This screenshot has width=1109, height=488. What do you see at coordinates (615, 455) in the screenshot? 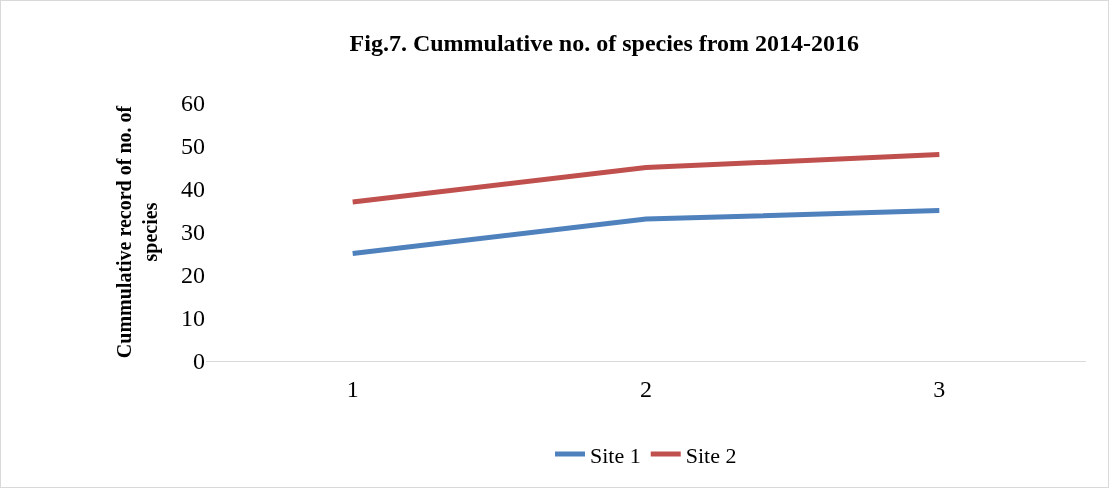
I see `legend-label: Site 1` at bounding box center [615, 455].